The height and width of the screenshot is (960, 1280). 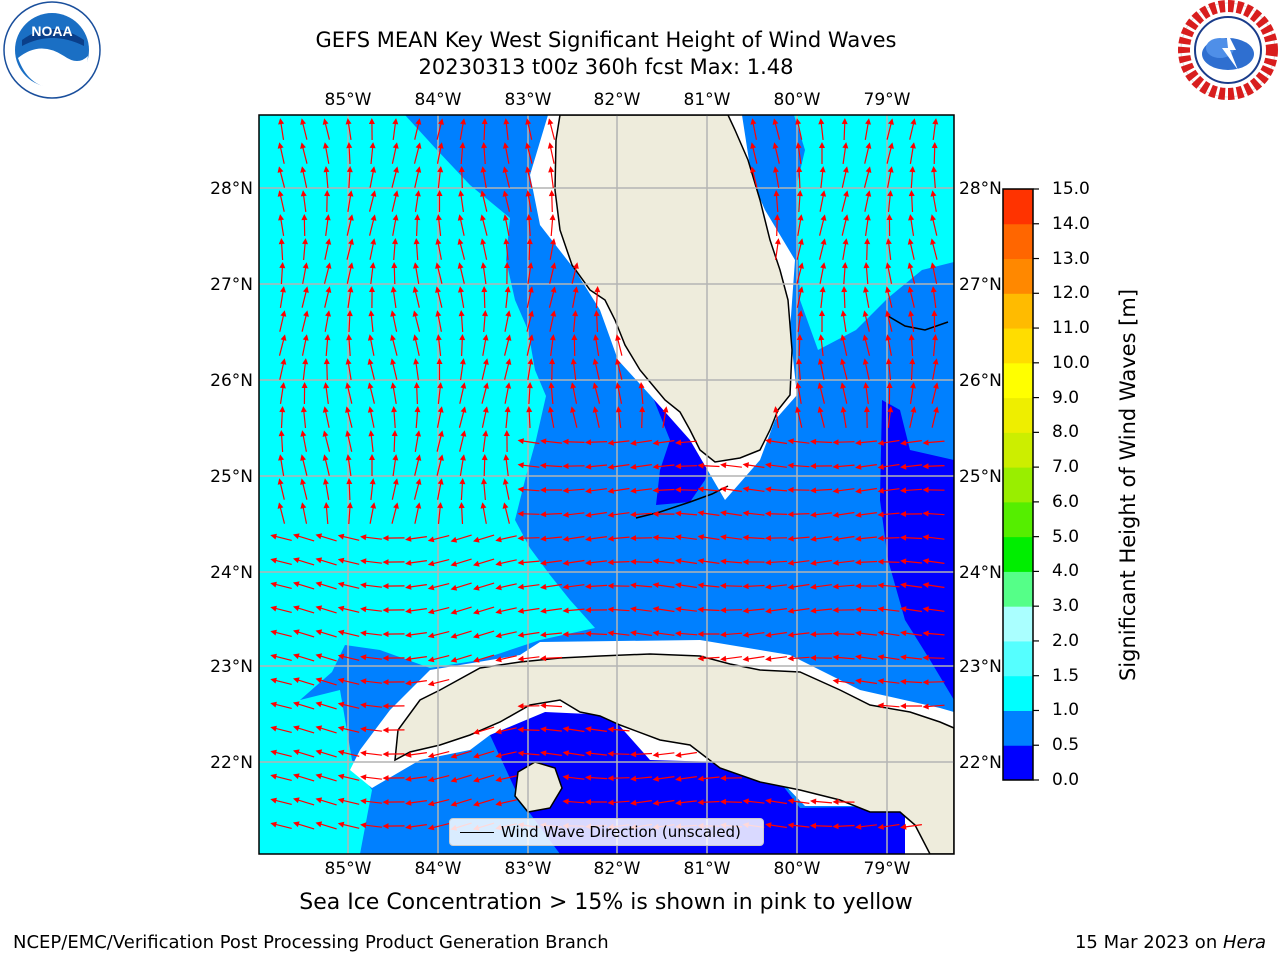 I want to click on colorbar-tick-label: 0.5, so click(x=1066, y=745).